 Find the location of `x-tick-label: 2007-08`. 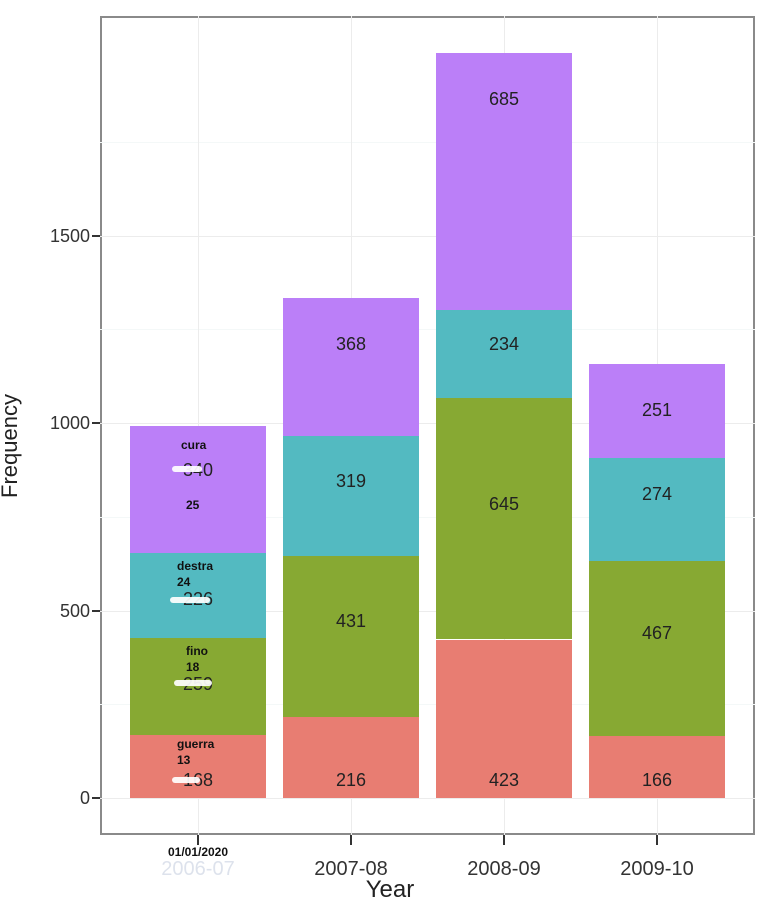

x-tick-label: 2007-08 is located at coordinates (351, 869).